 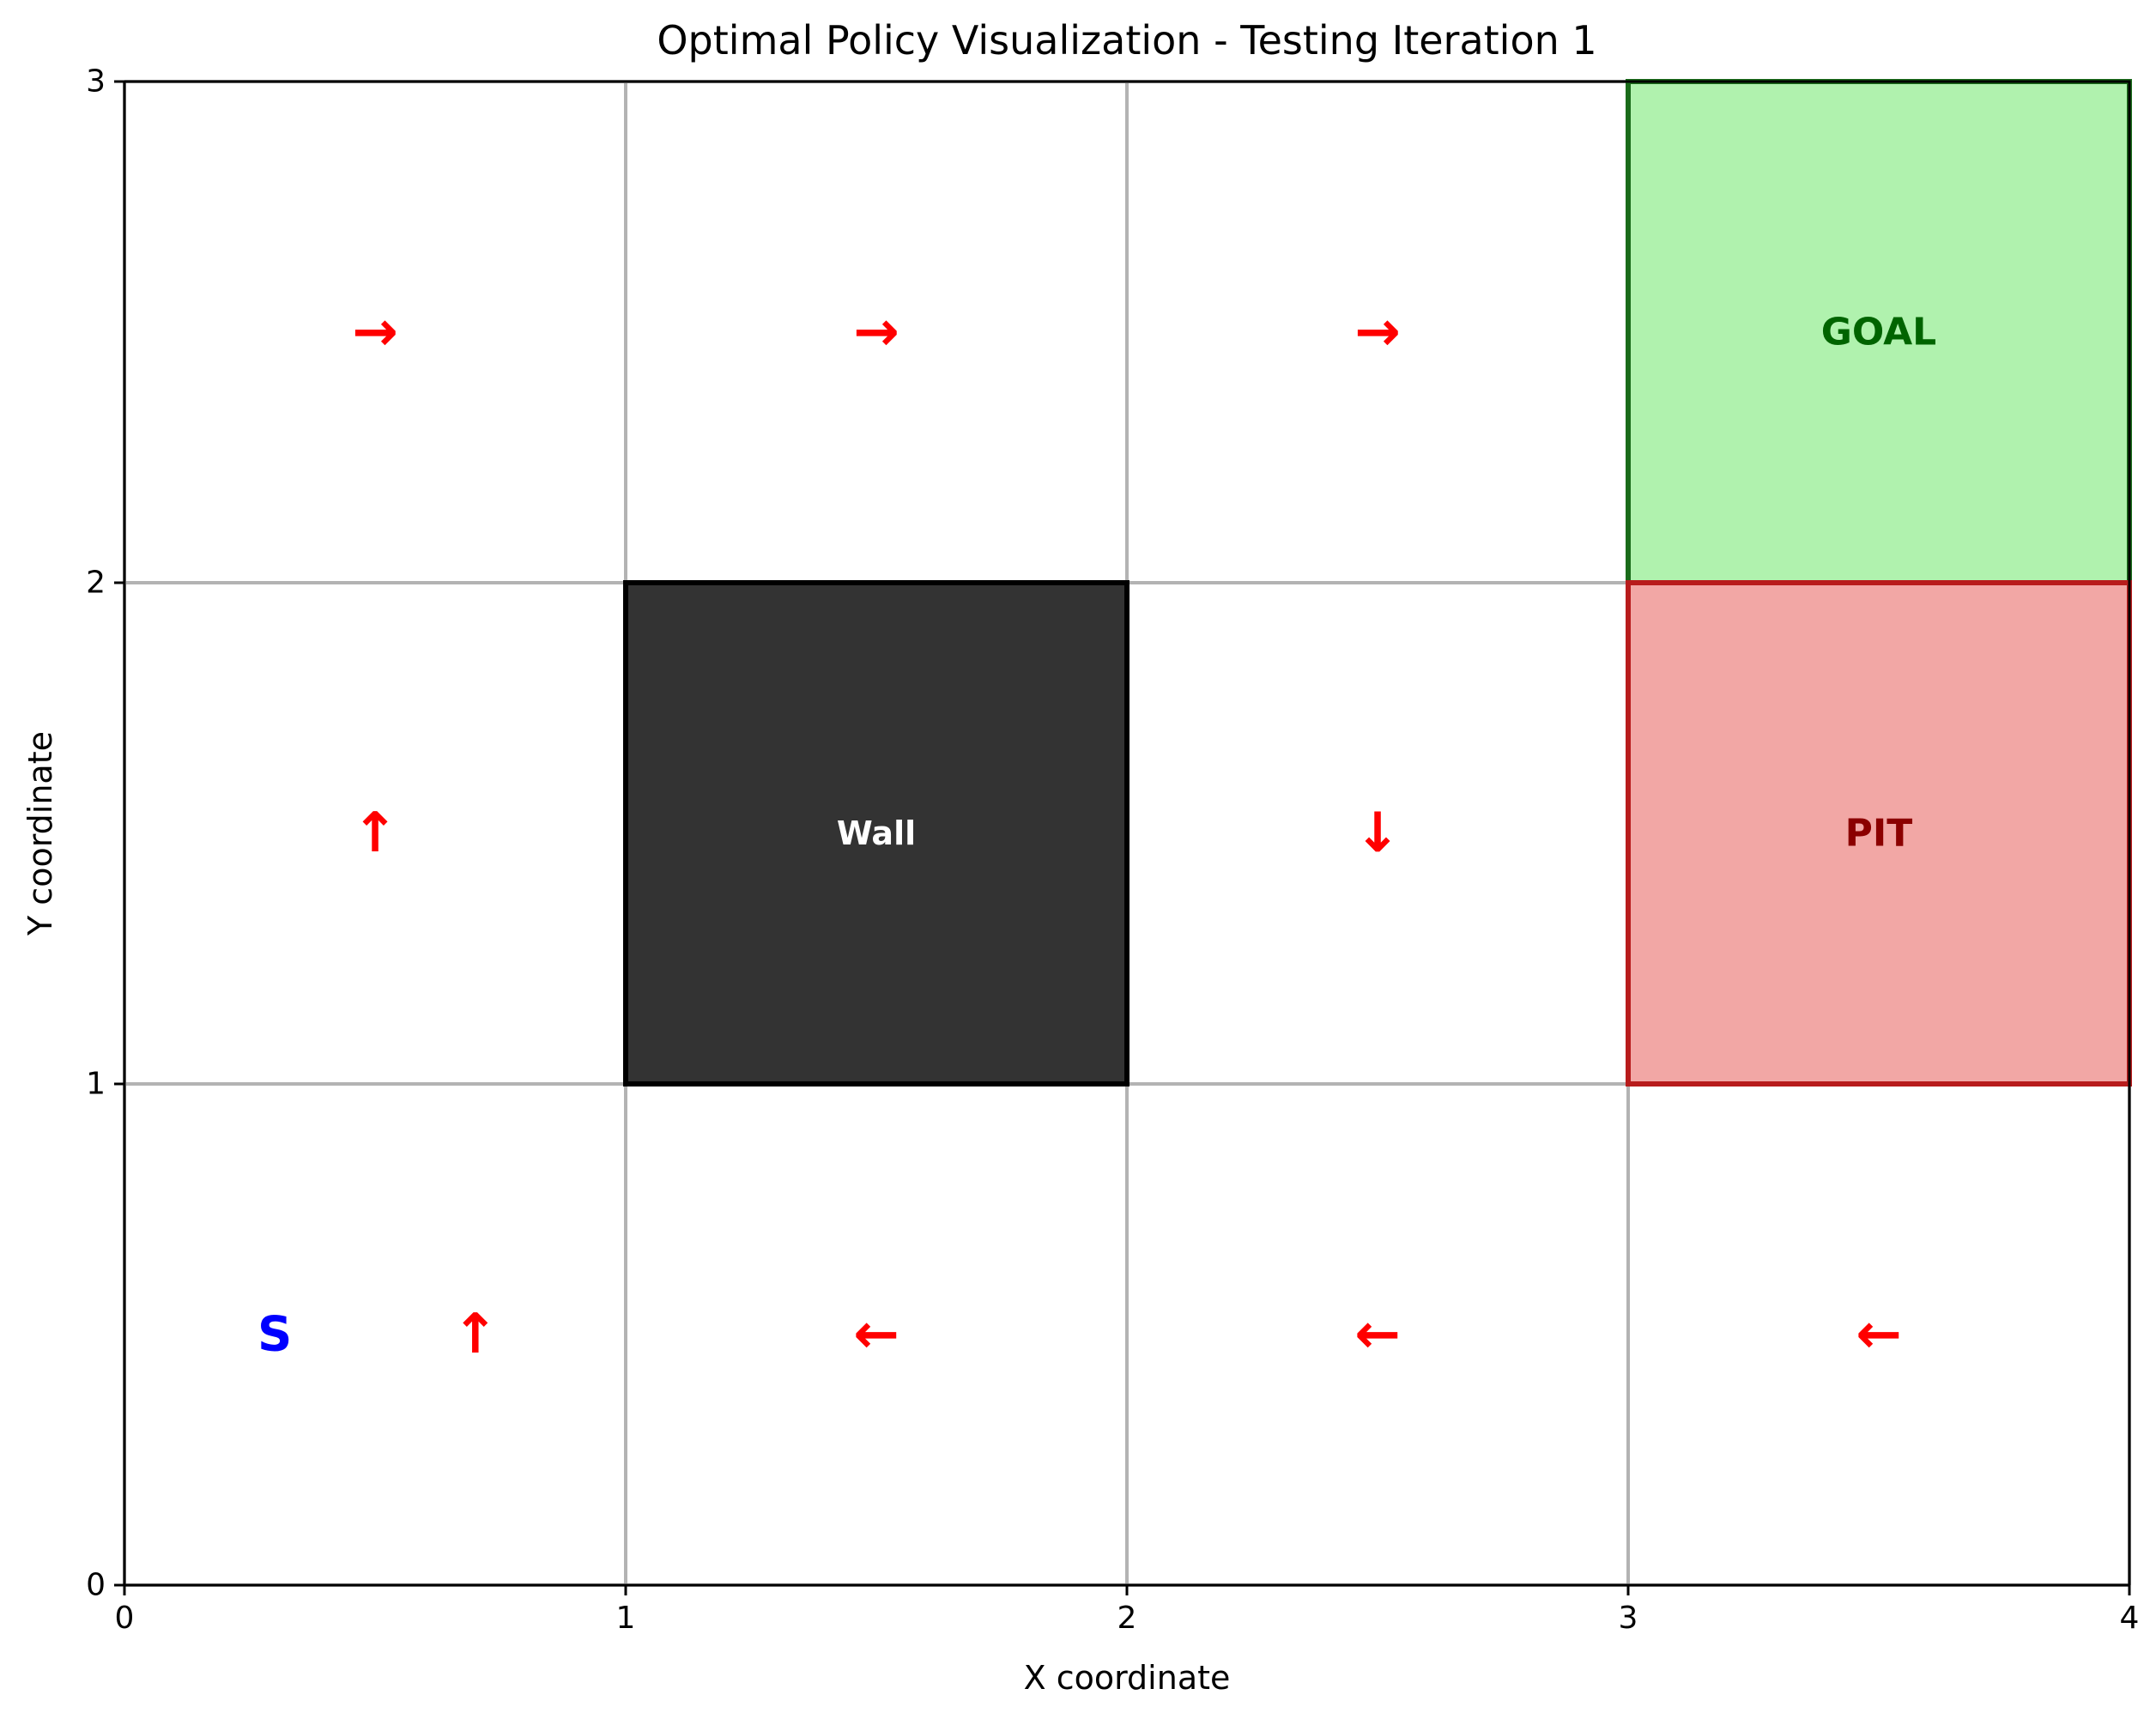 I want to click on x-axis-label: X coordinate, so click(x=1127, y=1678).